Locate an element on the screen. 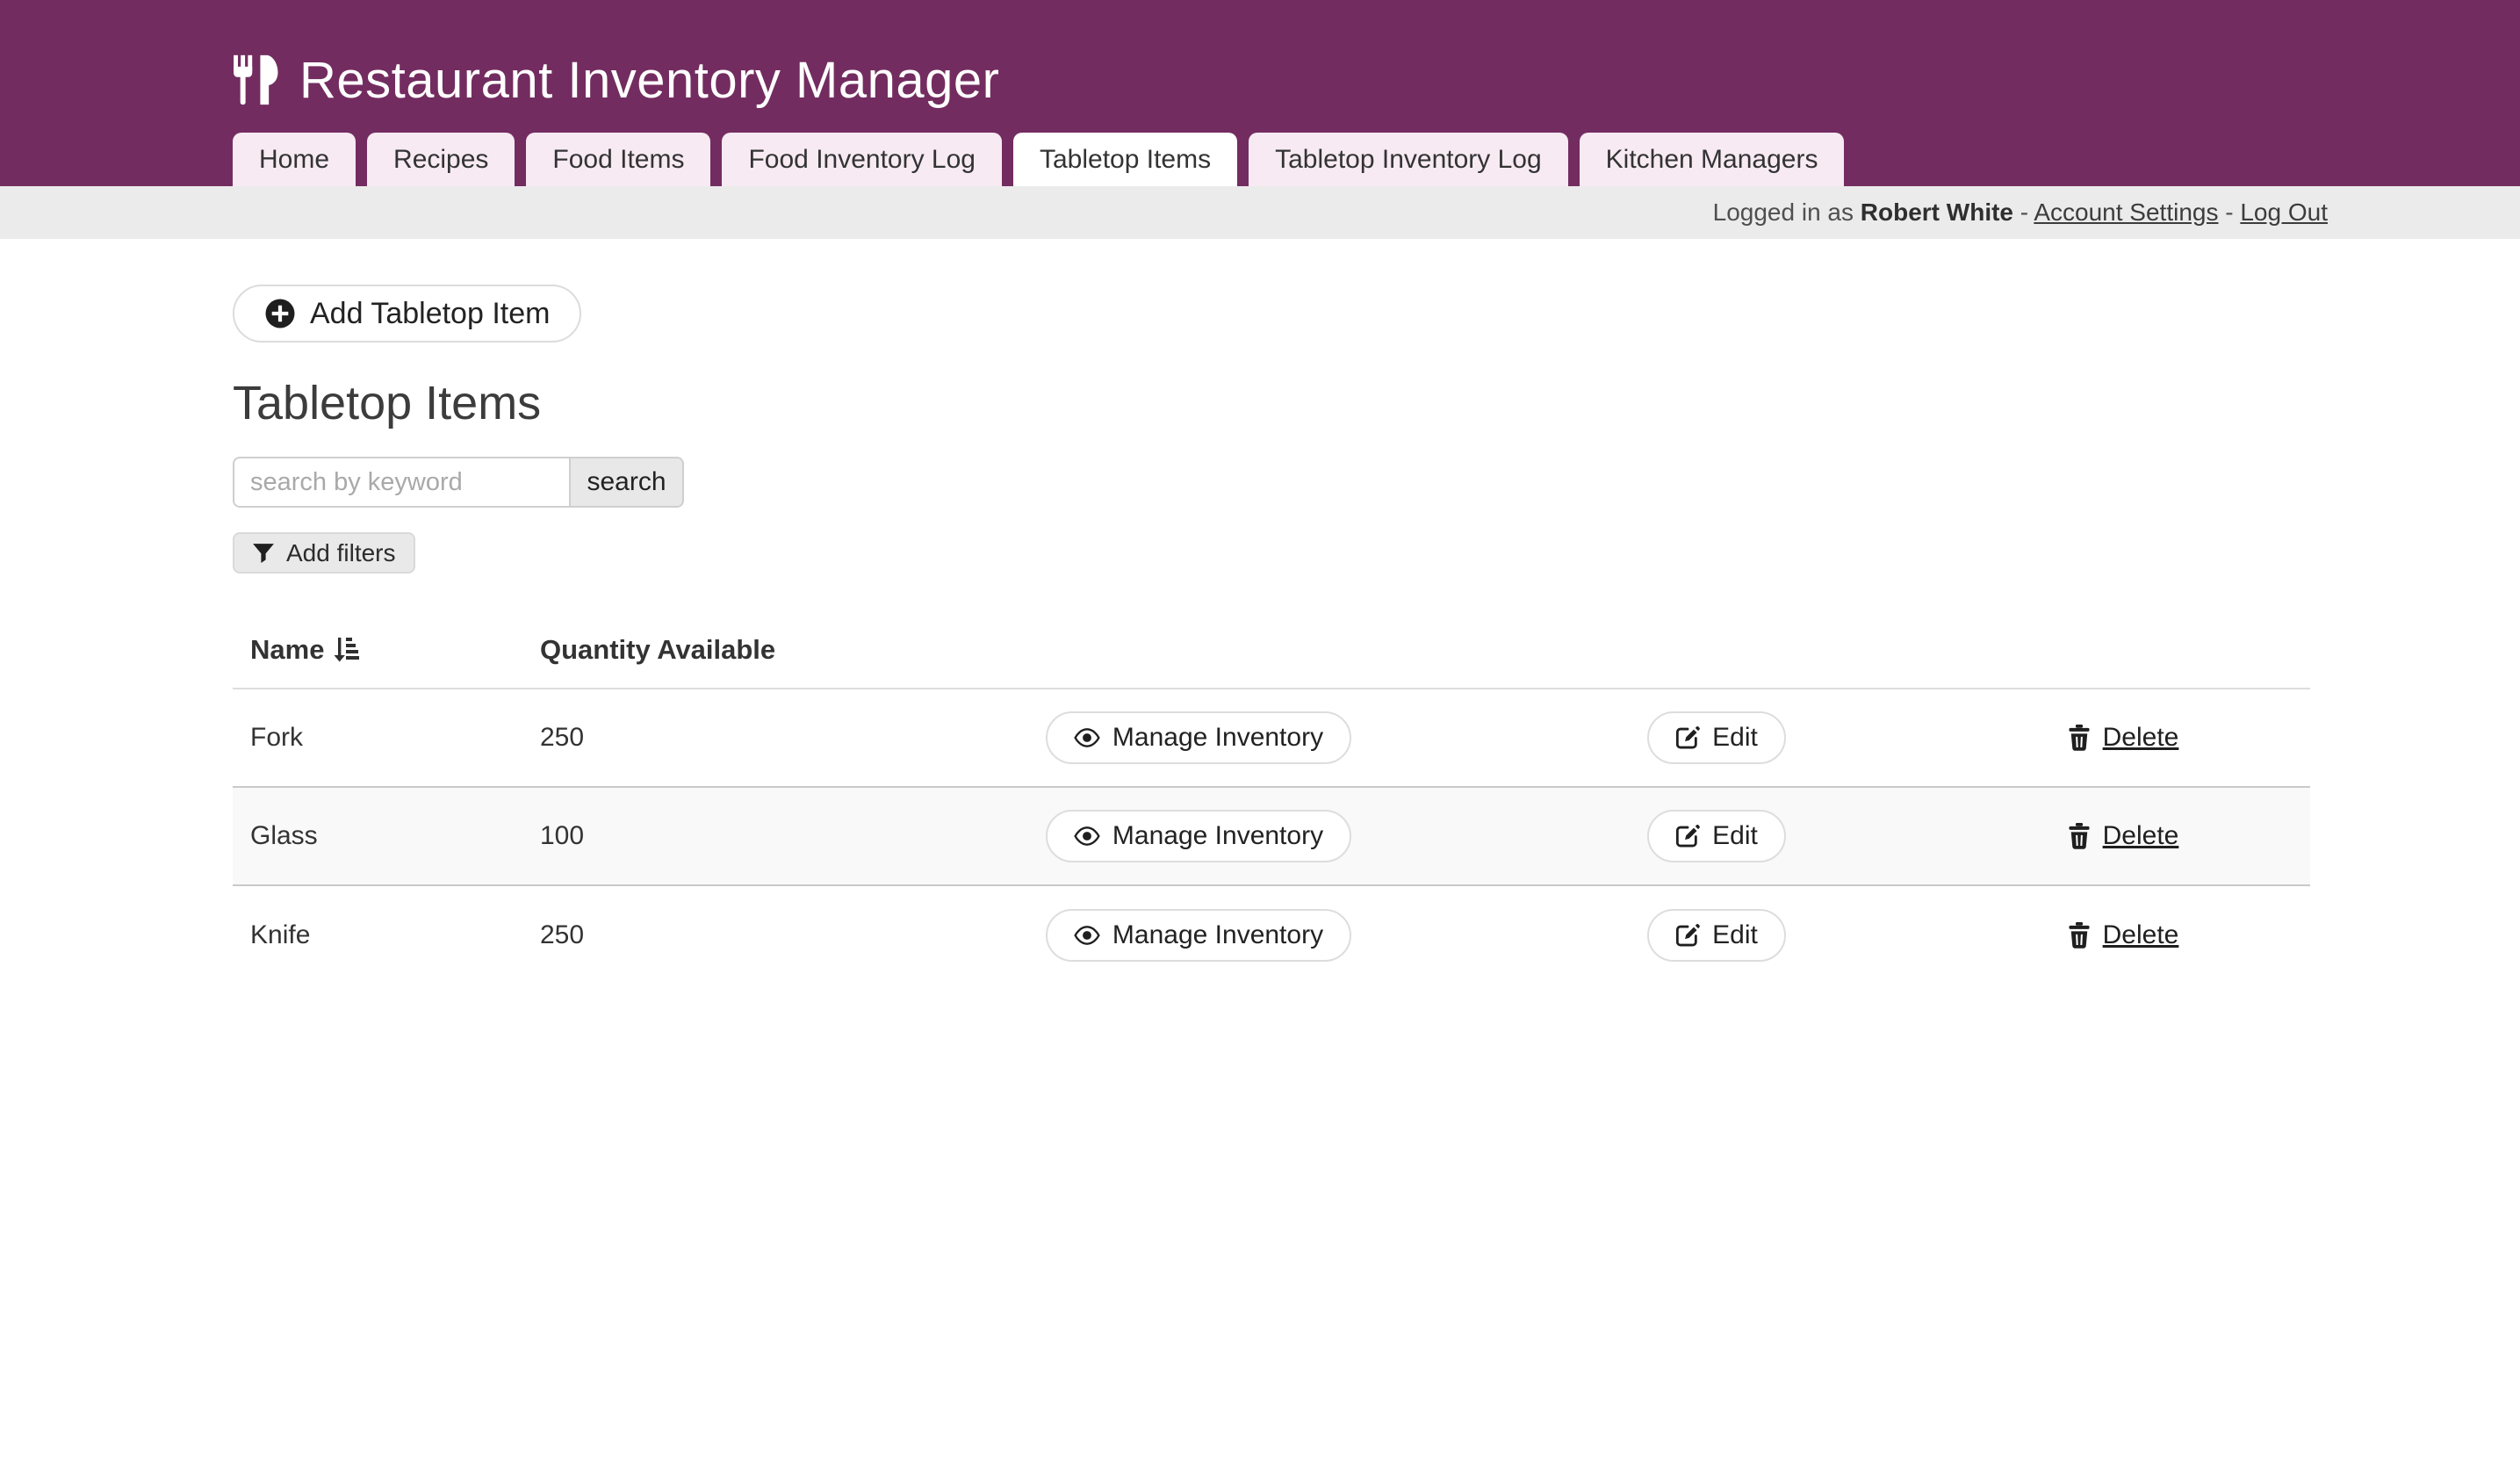 This screenshot has width=2520, height=1479. logged-in-username: Robert White is located at coordinates (1936, 212).